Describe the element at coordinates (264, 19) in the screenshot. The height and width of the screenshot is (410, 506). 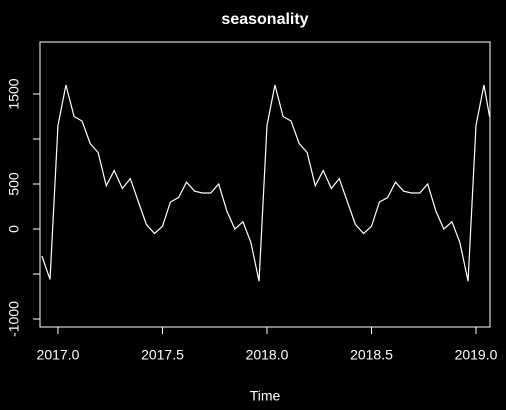
I see `chart-title: seasonality` at that location.